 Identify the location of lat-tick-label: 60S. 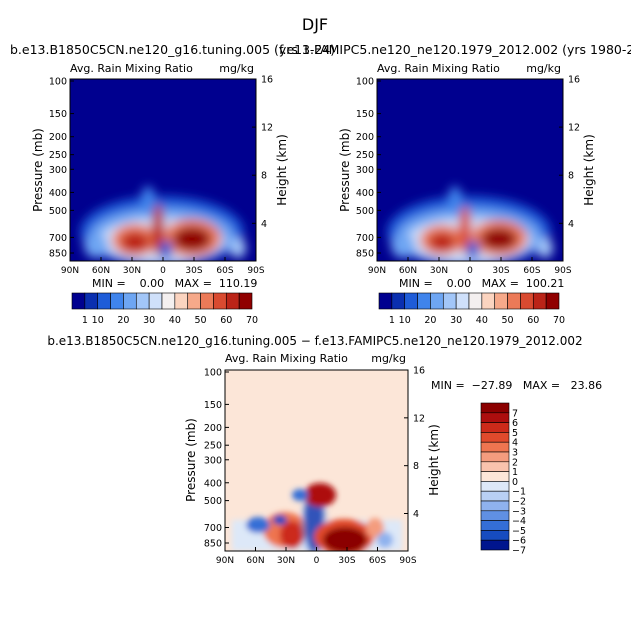
(377, 561).